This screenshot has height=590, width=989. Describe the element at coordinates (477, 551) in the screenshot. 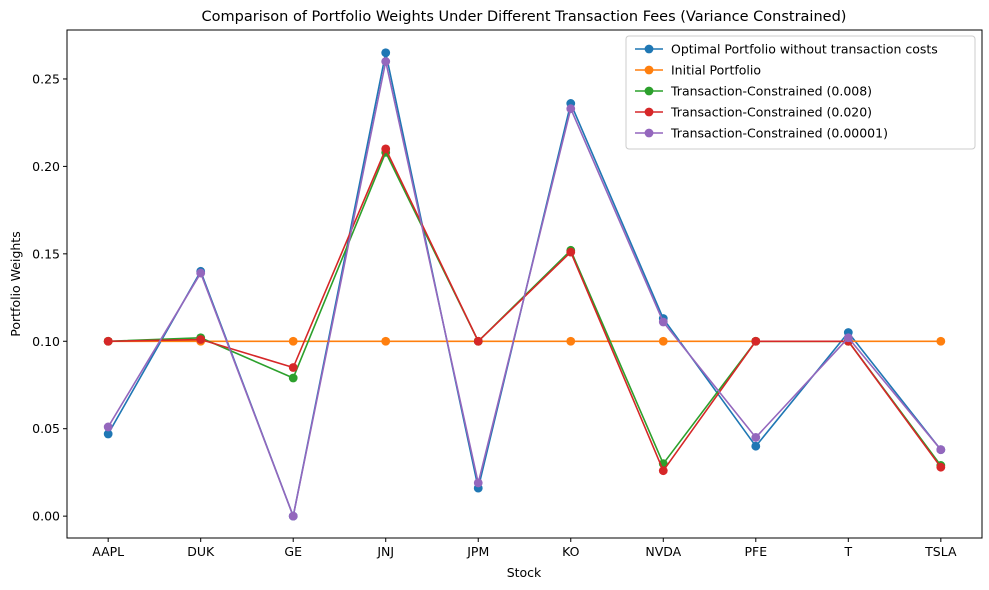

I see `x-tick-label: JPM` at that location.